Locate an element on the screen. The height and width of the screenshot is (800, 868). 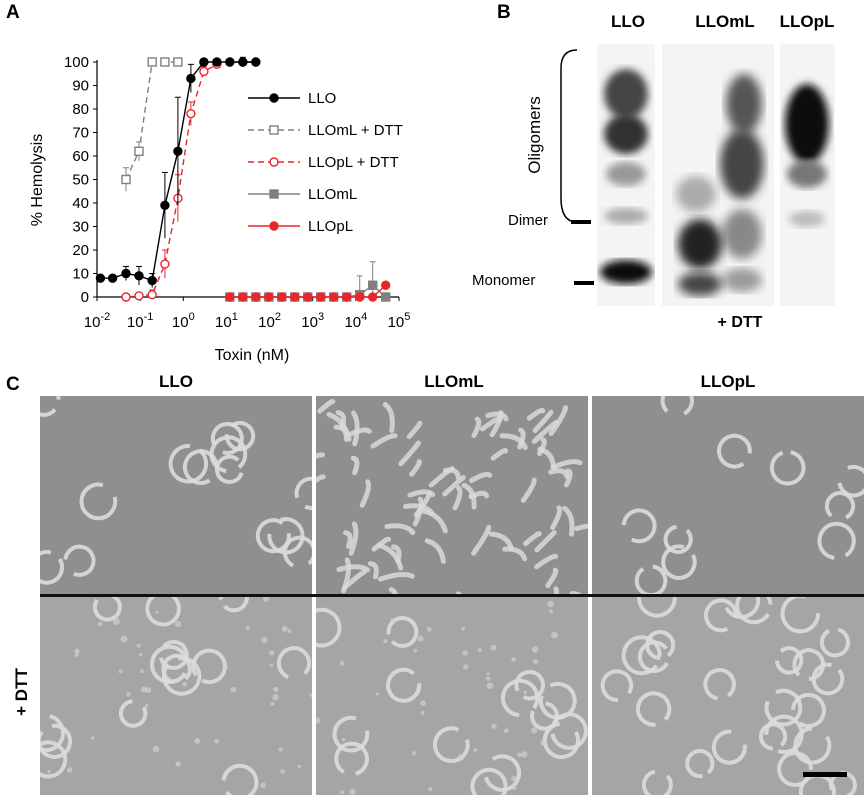
legend-entry: LLOpL + DTT is located at coordinates (323, 162).